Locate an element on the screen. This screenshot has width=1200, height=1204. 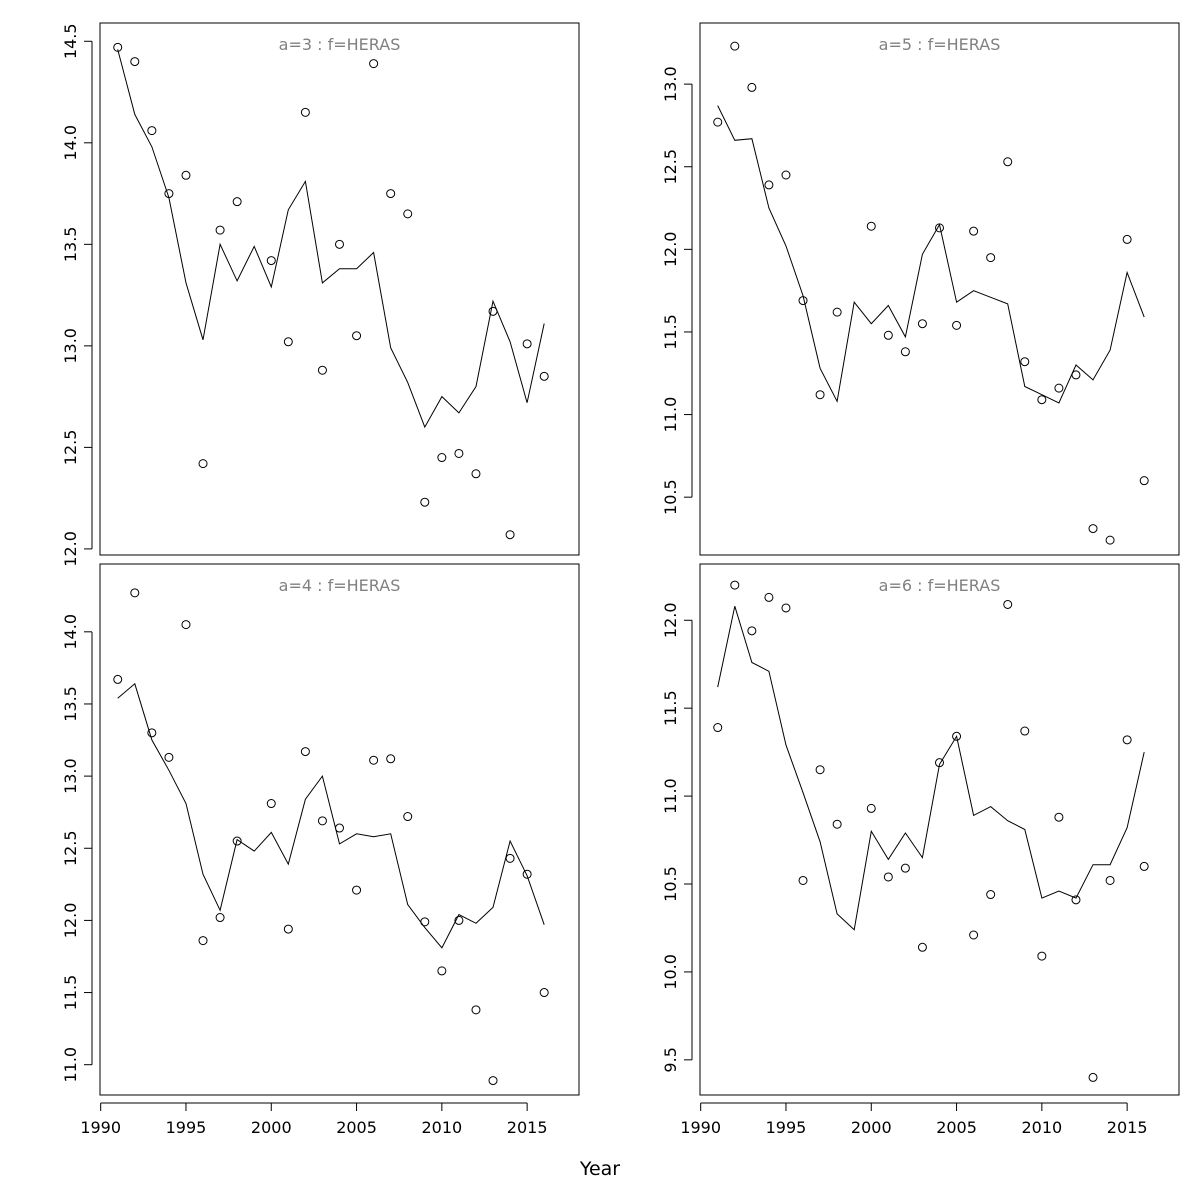
x-tick-label: 1990 is located at coordinates (100, 1127).